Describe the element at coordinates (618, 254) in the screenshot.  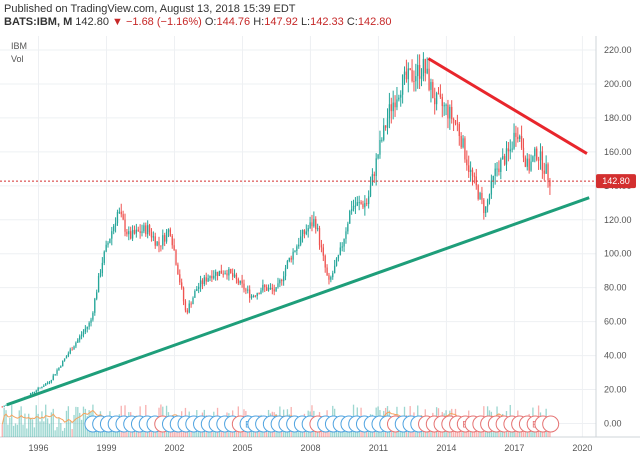
I see `price-tick-label: 100.00` at that location.